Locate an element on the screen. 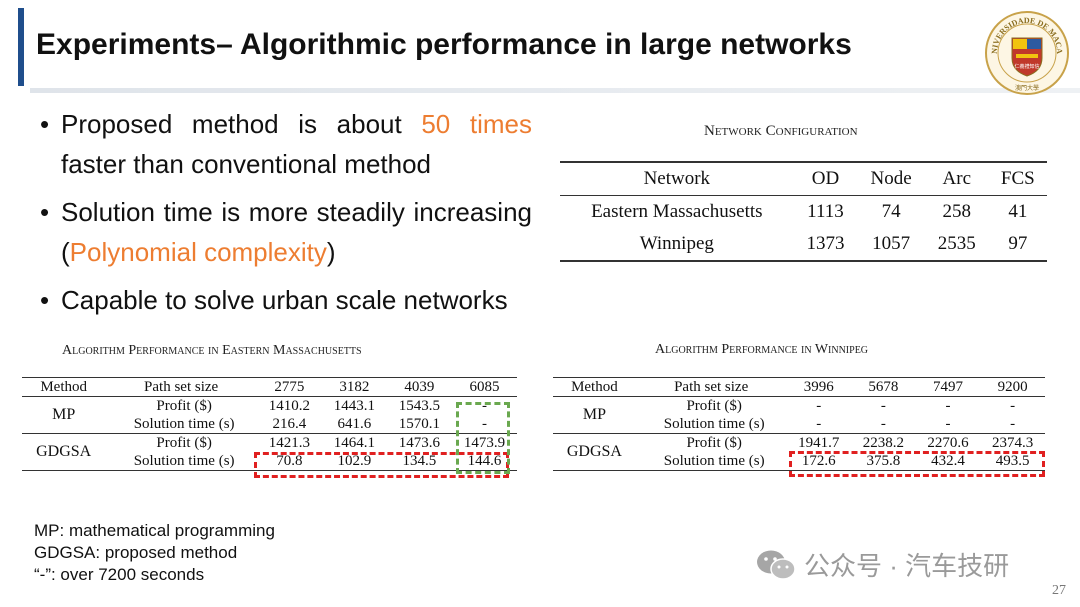  column-header: FCS is located at coordinates (1017, 178).